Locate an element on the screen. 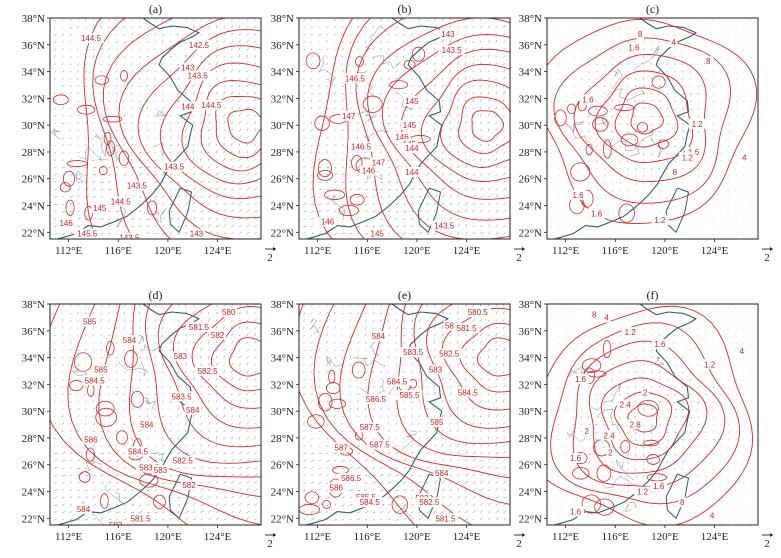 The height and width of the screenshot is (558, 781). contour-label: 583.5 is located at coordinates (182, 396).